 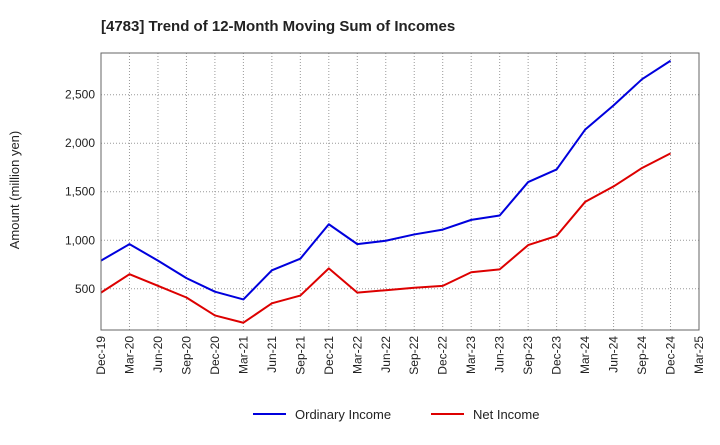 I want to click on x-tick-label: Jun-24, so click(x=614, y=354).